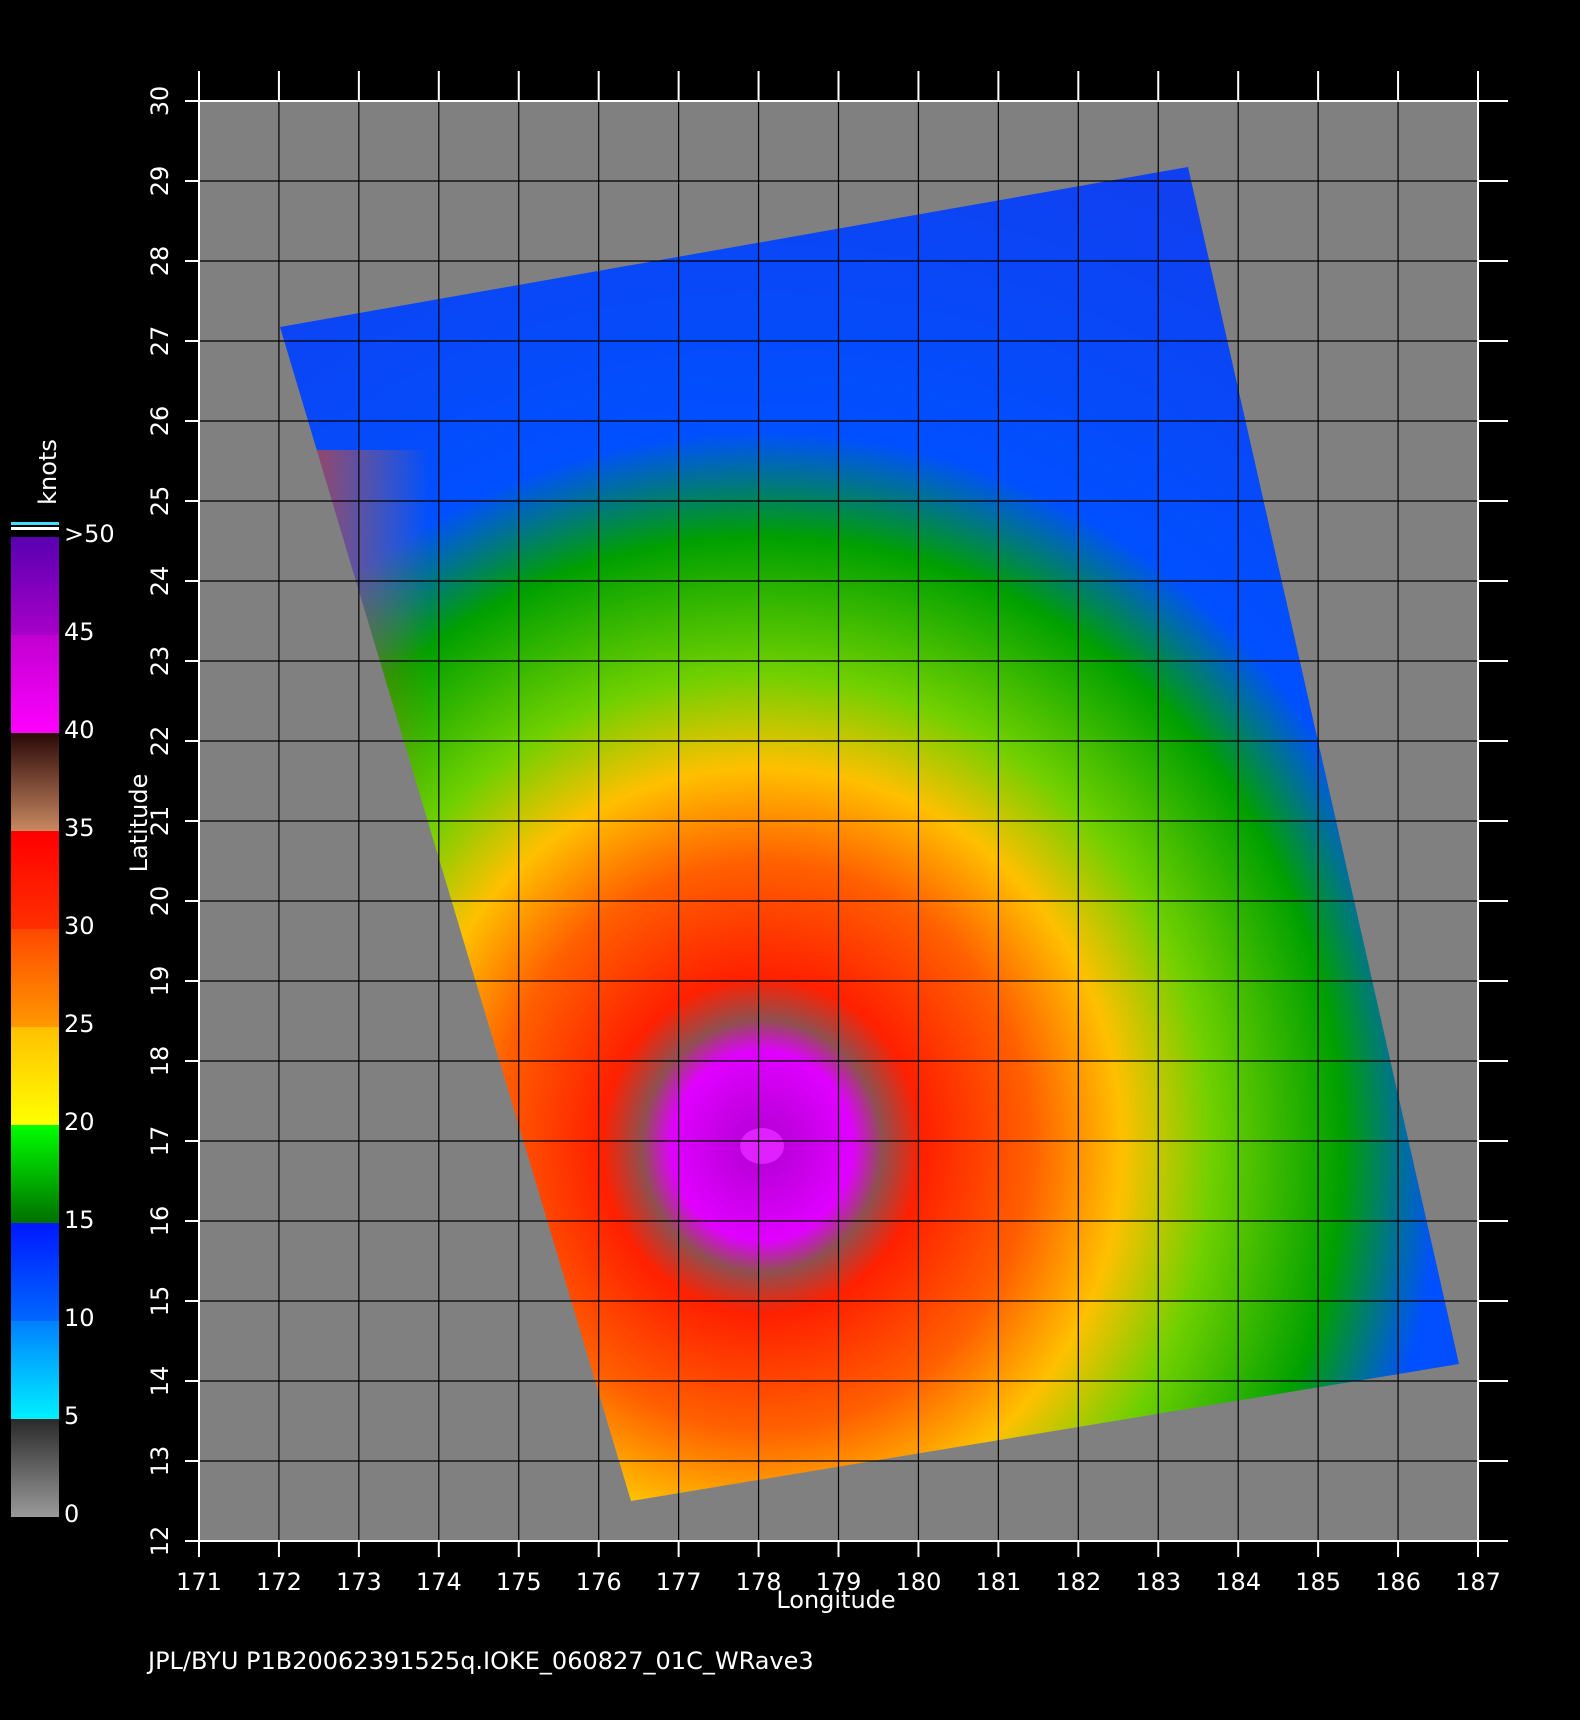 The image size is (1580, 1720). Describe the element at coordinates (1158, 1582) in the screenshot. I see `x-tick-label: 183` at that location.